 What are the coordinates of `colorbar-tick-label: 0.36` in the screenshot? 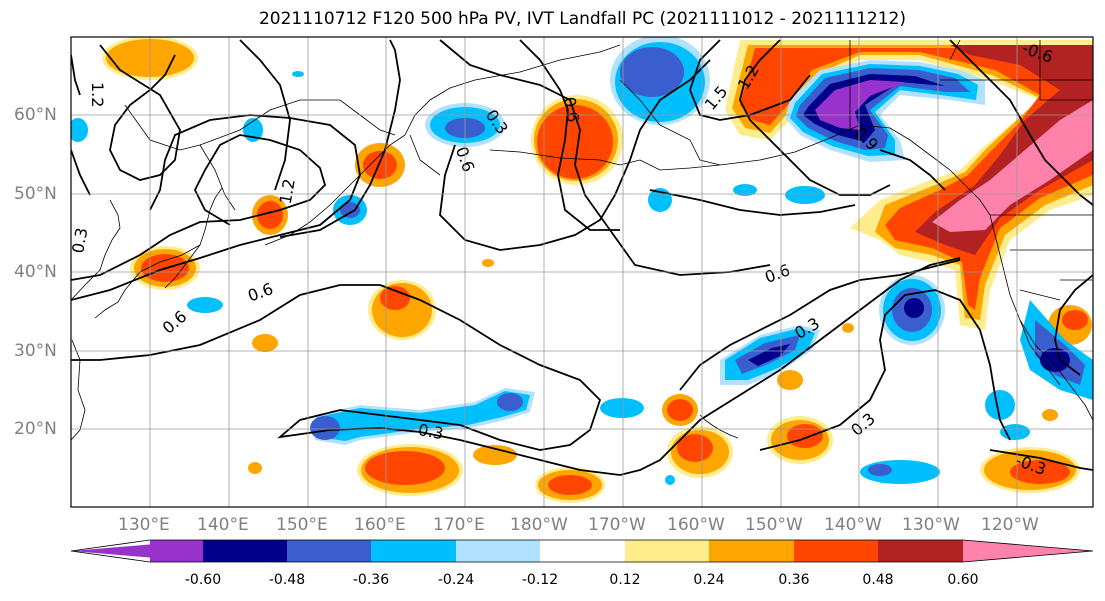 It's located at (794, 580).